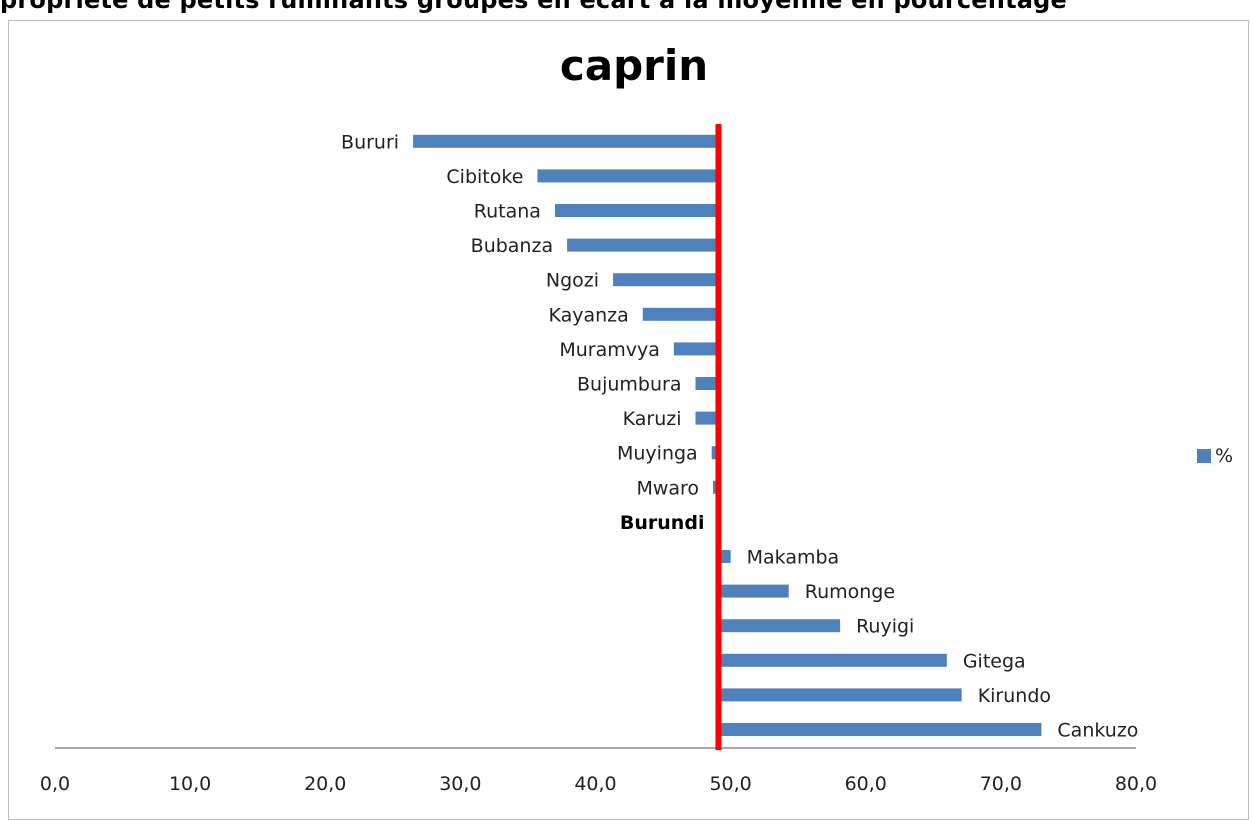 This screenshot has height=820, width=1252. I want to click on bar-muyinga, so click(715, 453).